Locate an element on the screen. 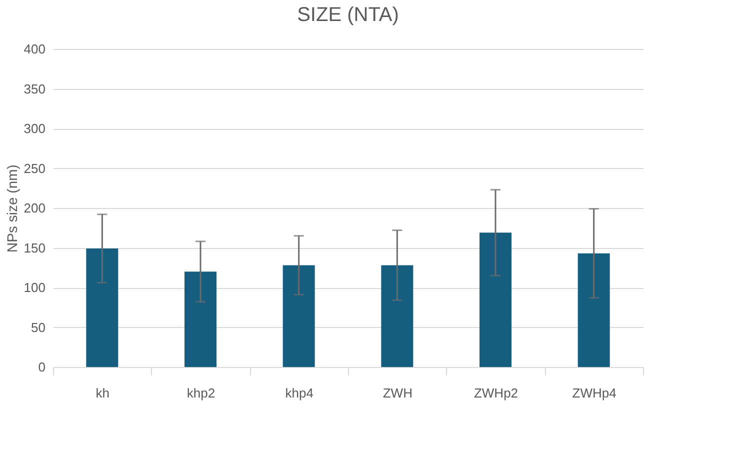  y-tick-label: 200 is located at coordinates (35, 208).